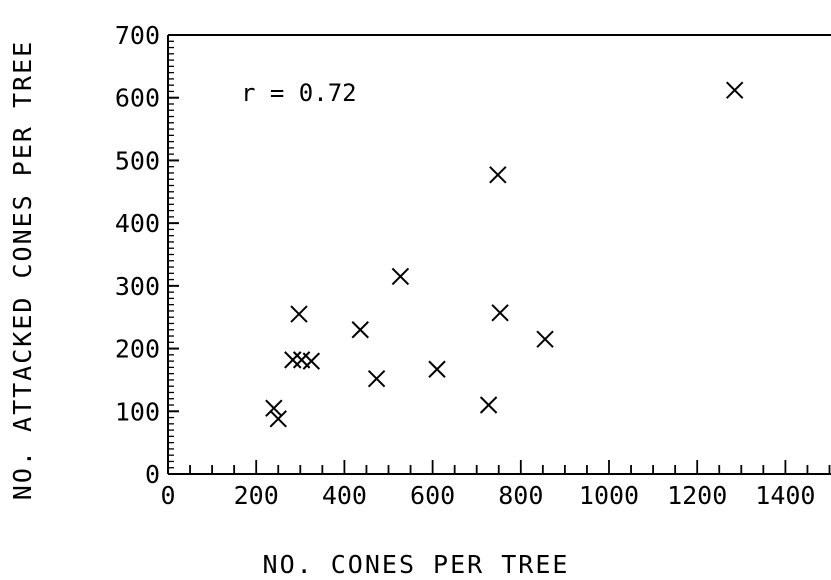 The height and width of the screenshot is (580, 831). What do you see at coordinates (432, 495) in the screenshot?
I see `x-tick-label: 600` at bounding box center [432, 495].